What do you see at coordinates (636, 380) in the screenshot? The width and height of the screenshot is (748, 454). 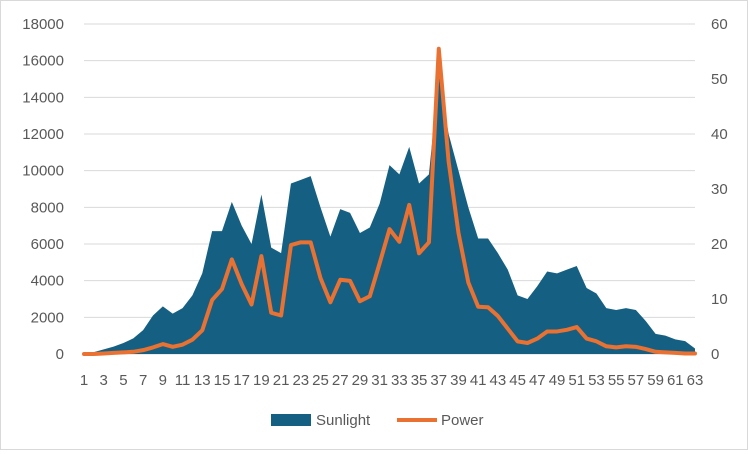 I see `x-tick-label: 57` at bounding box center [636, 380].